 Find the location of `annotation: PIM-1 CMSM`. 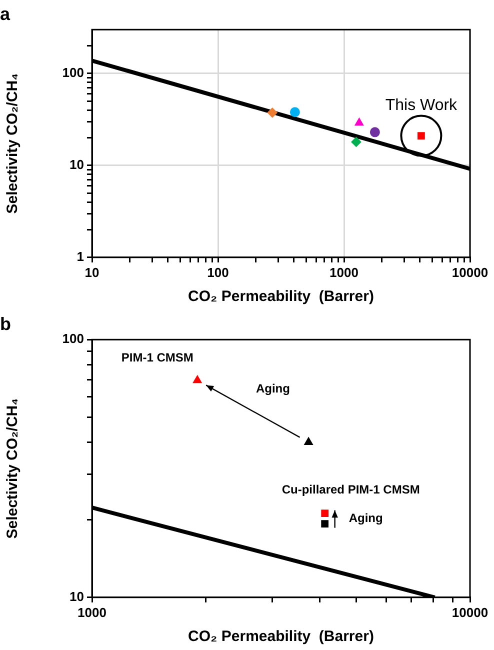

annotation: PIM-1 CMSM is located at coordinates (157, 357).